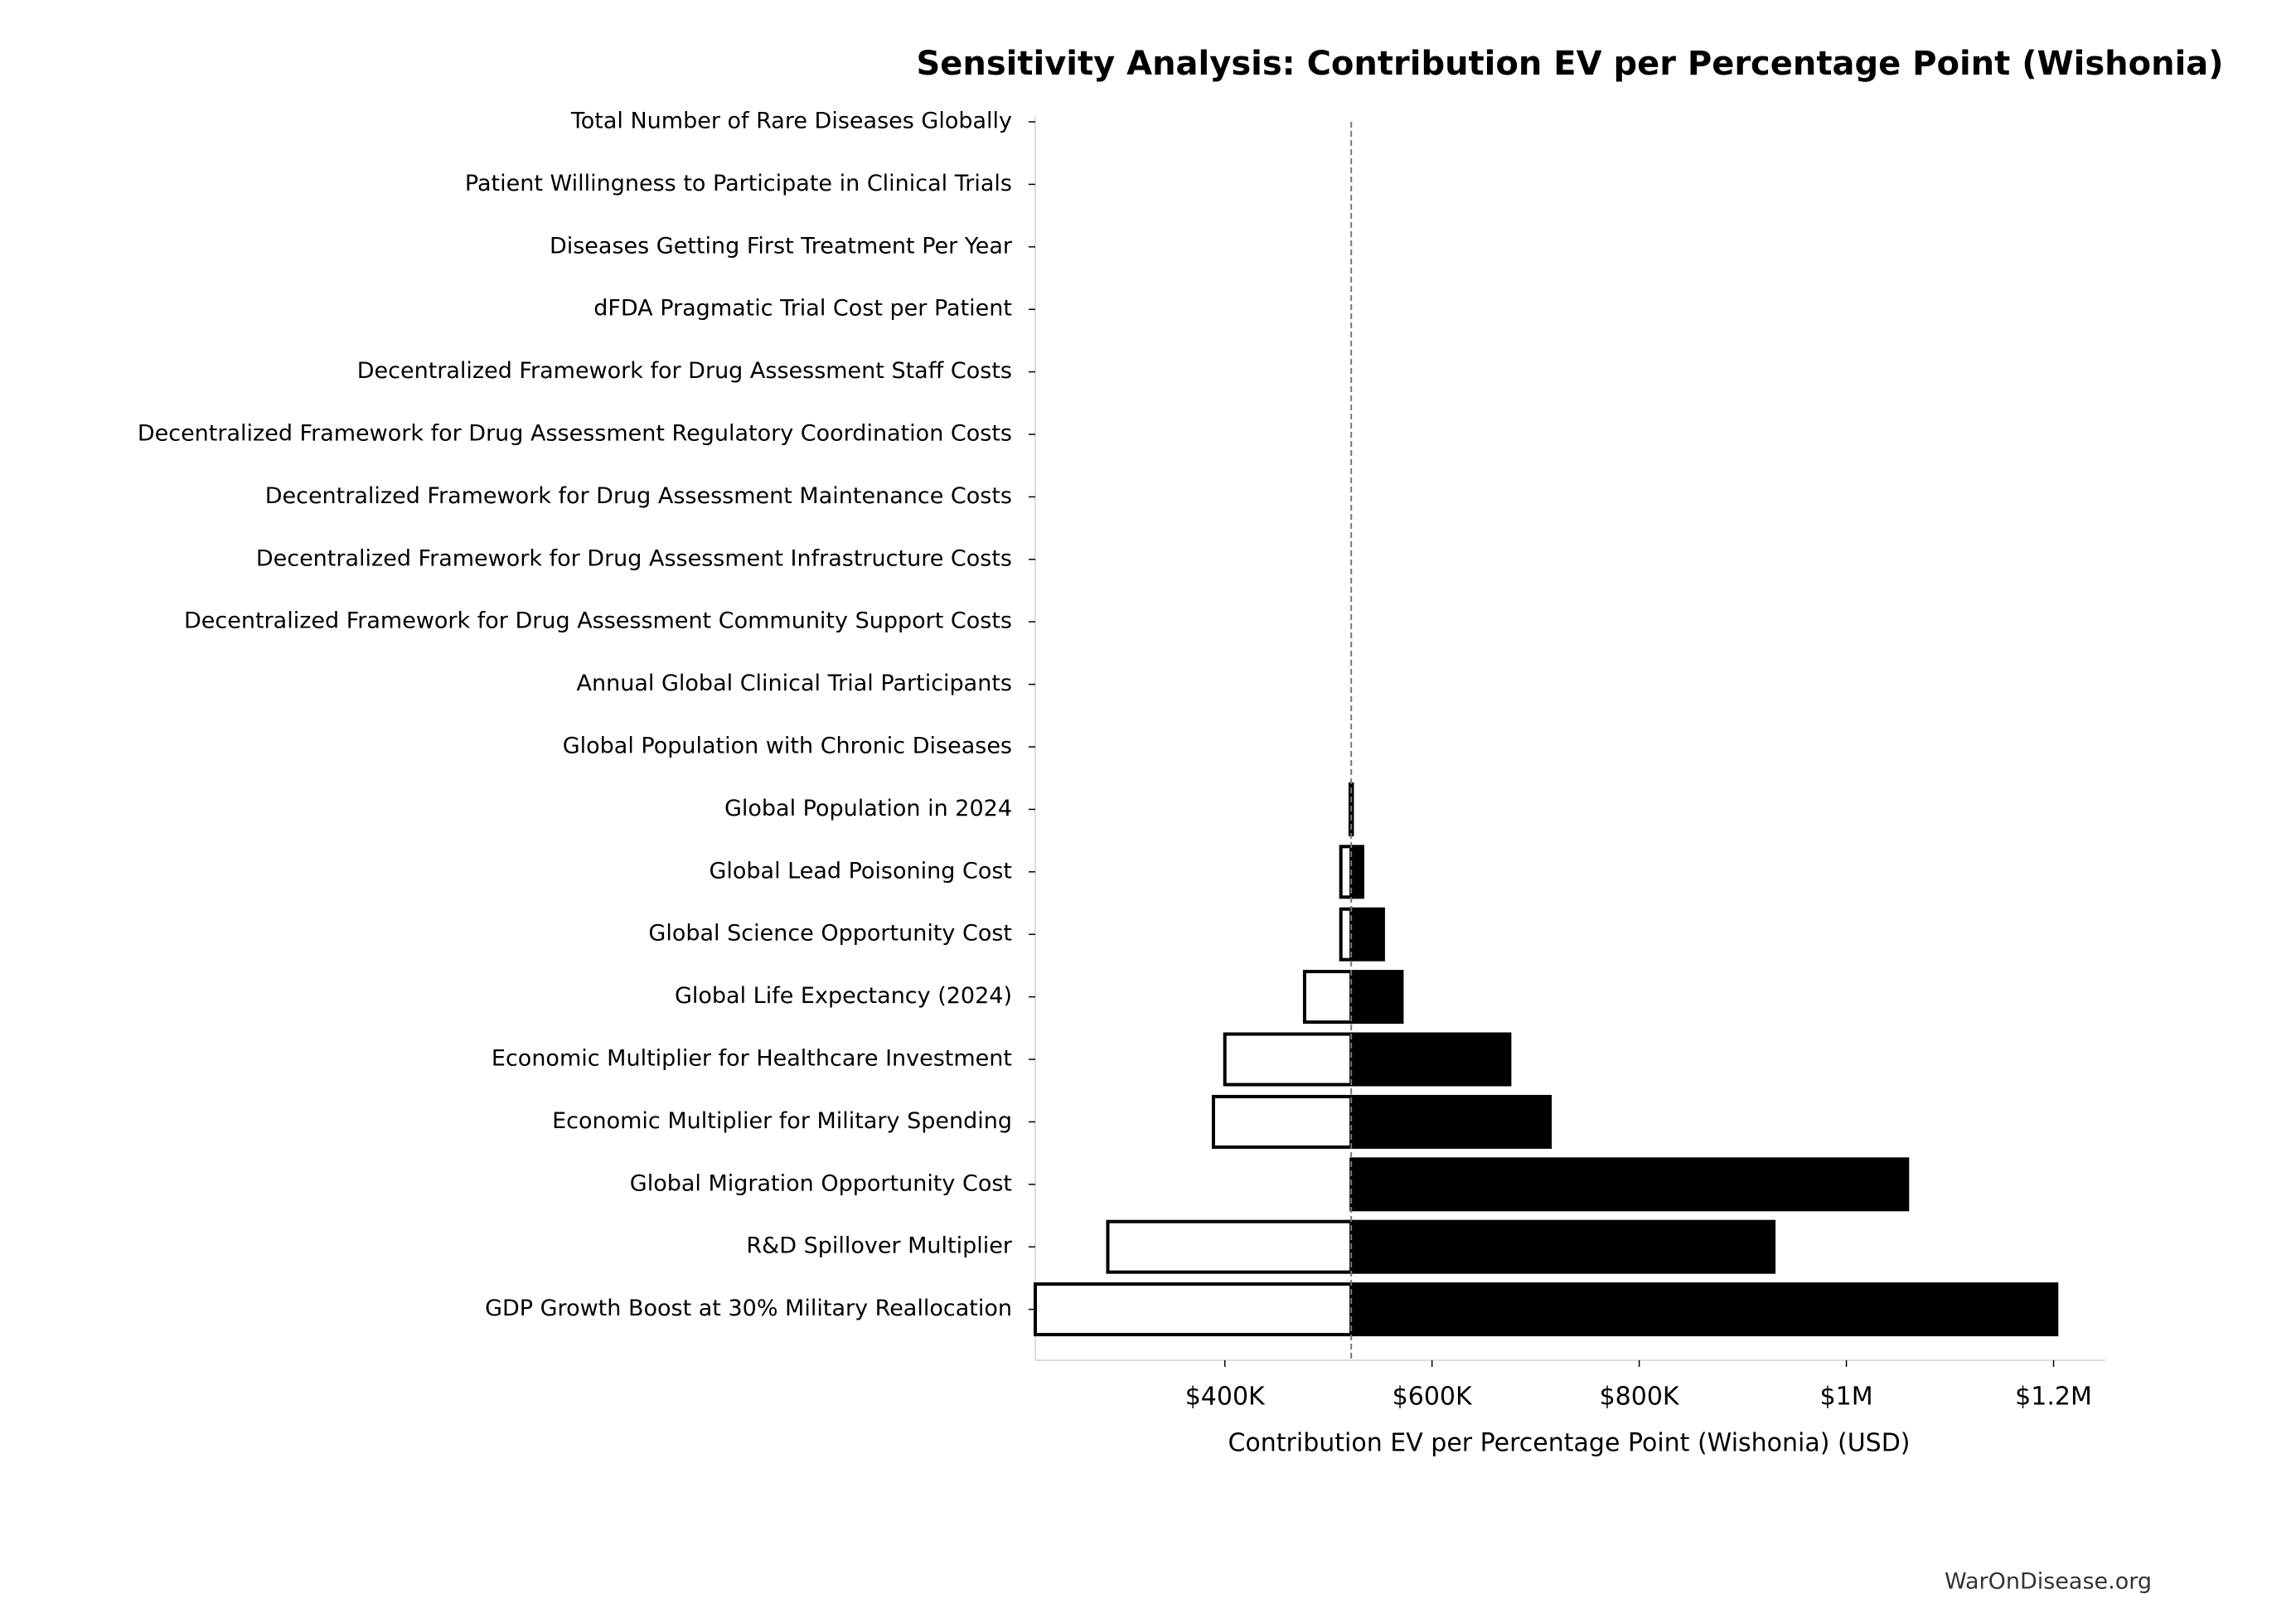 The width and height of the screenshot is (2296, 1623). I want to click on y-tick-label: Global Lead Poisoning Cost, so click(861, 871).